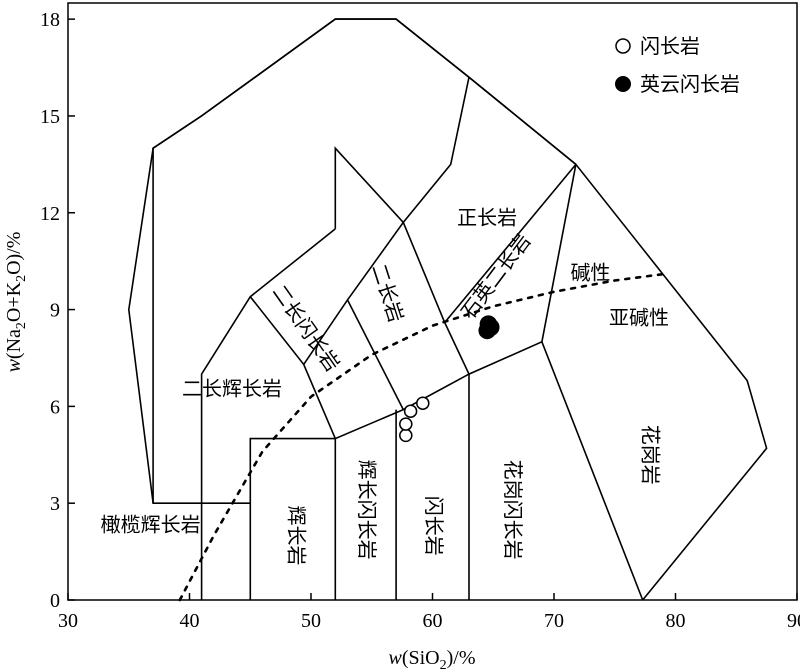  What do you see at coordinates (590, 273) in the screenshot?
I see `field-label: 碱性` at bounding box center [590, 273].